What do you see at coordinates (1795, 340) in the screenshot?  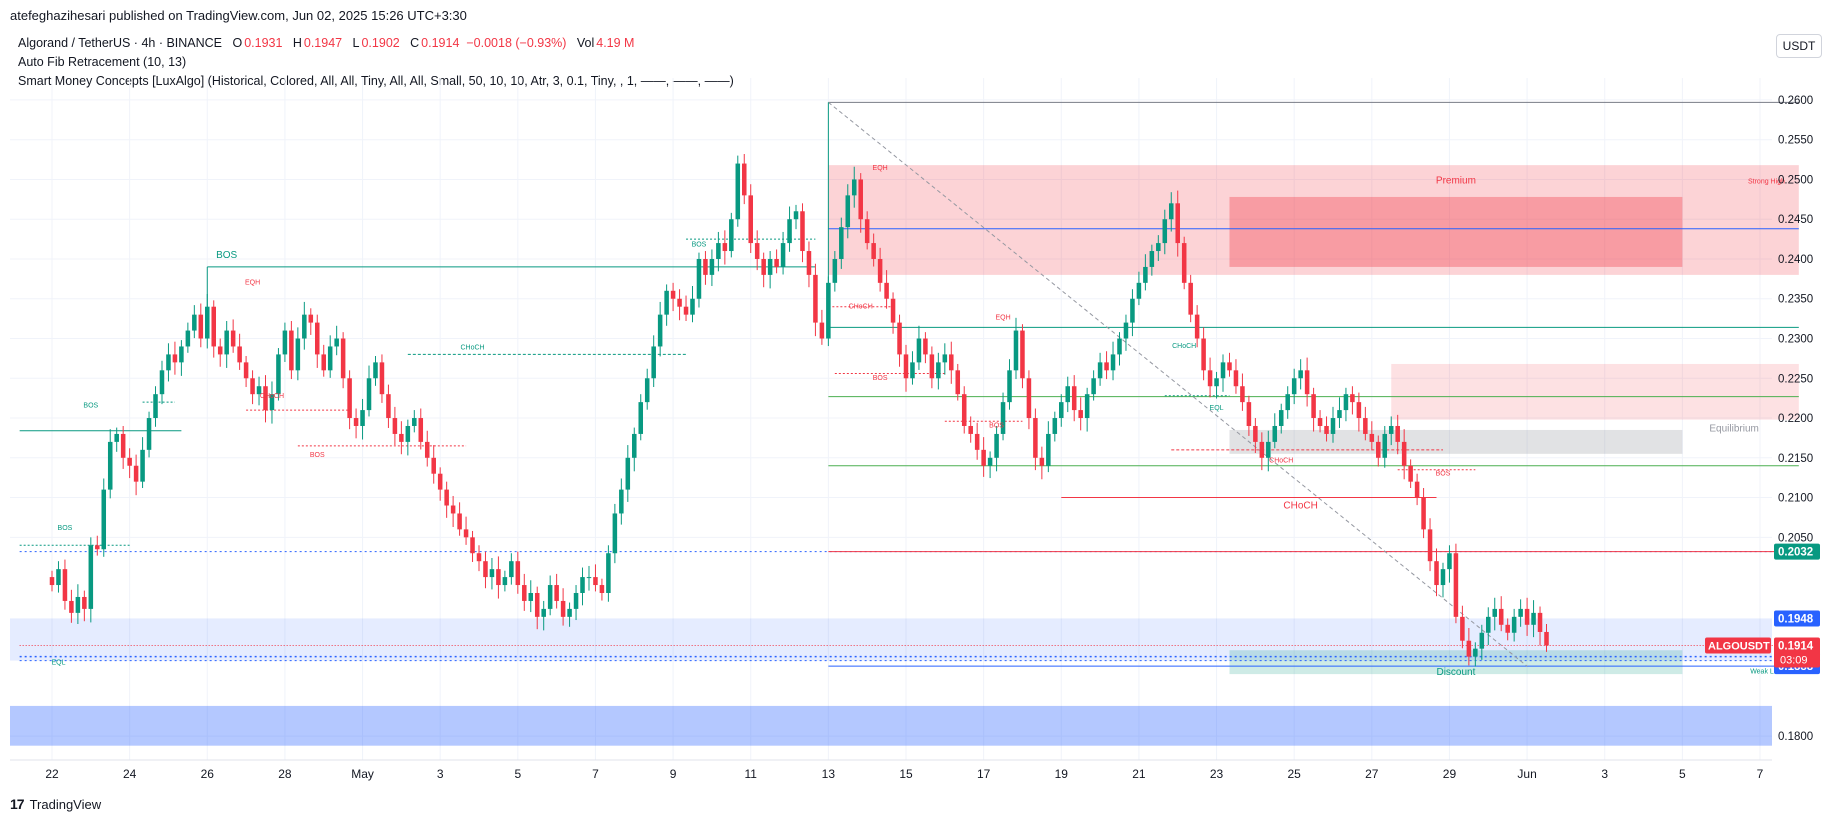 I see `price-tick: 0.2300` at bounding box center [1795, 340].